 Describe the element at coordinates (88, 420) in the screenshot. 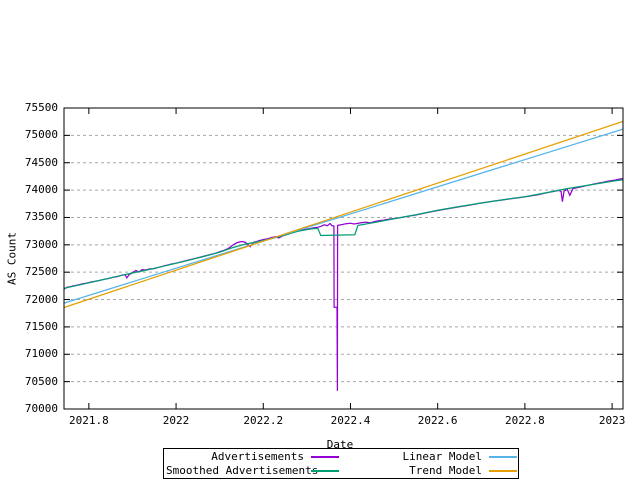

I see `x-tick-label: 2021.8` at that location.